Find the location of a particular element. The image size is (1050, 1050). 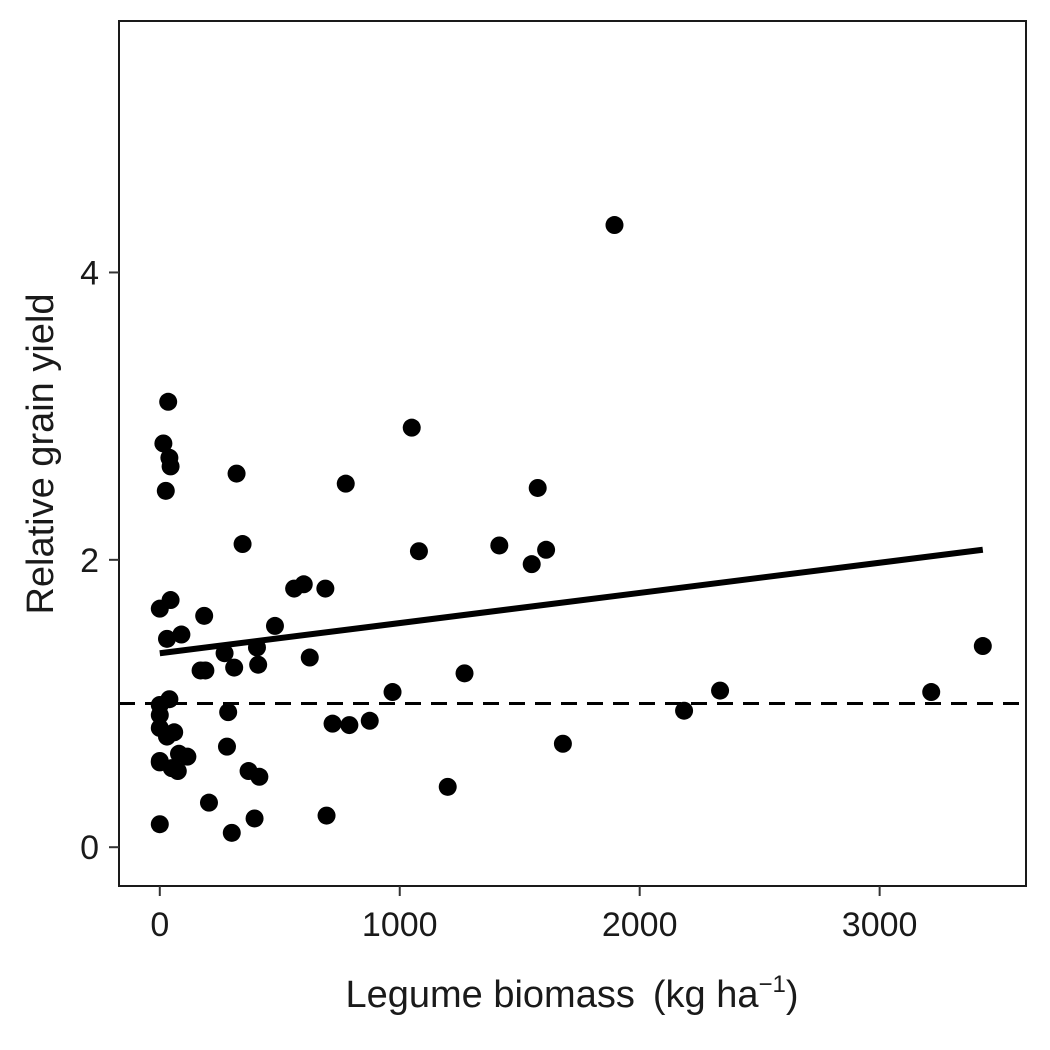

x-tick-label: 1000 is located at coordinates (400, 925).